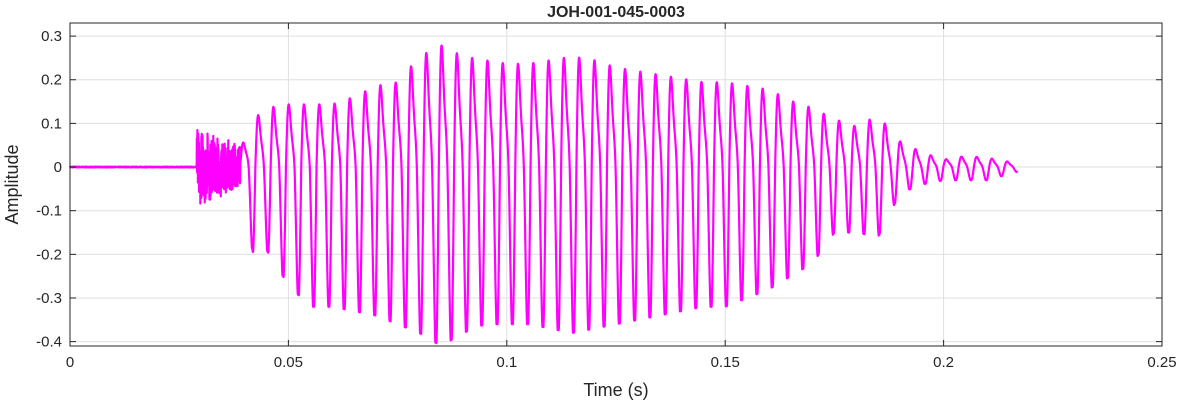 This screenshot has width=1182, height=404. What do you see at coordinates (49, 342) in the screenshot?
I see `y-tick-label: -0.4` at bounding box center [49, 342].